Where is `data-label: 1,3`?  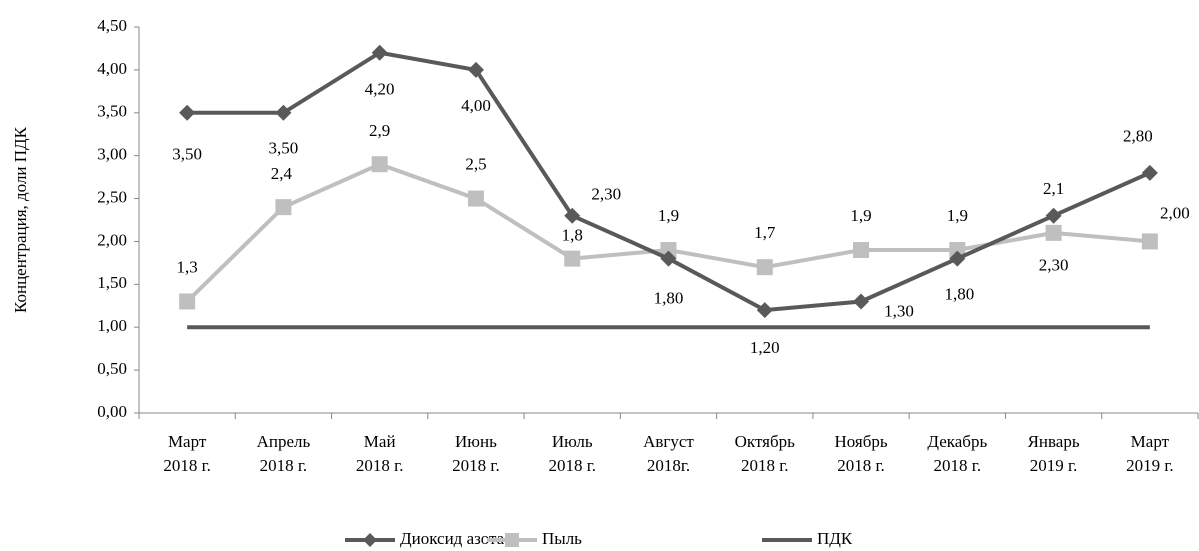 data-label: 1,3 is located at coordinates (187, 266).